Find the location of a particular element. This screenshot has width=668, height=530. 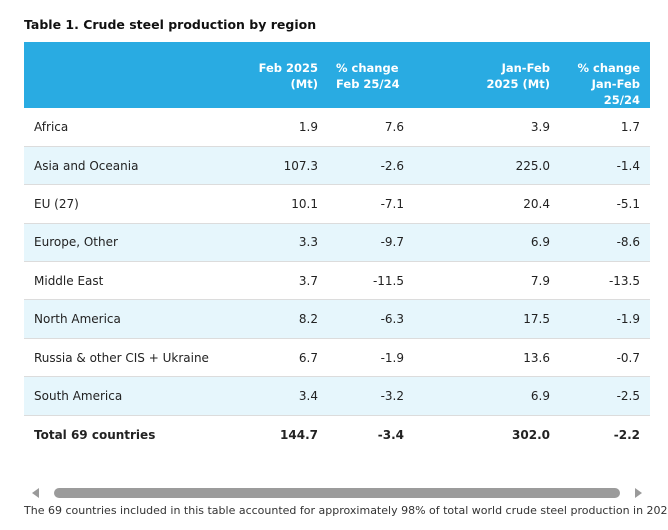

cell-region: Africa is located at coordinates (122, 127).